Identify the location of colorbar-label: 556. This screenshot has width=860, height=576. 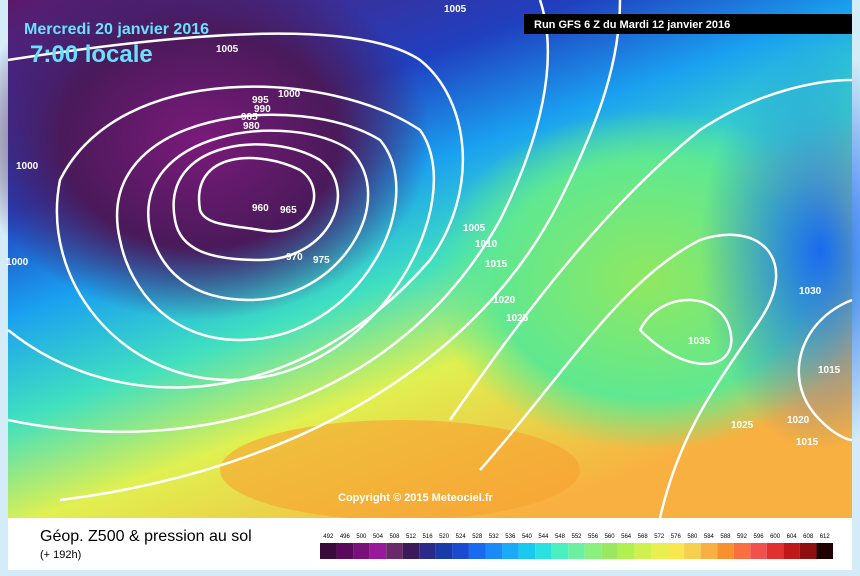
(593, 537).